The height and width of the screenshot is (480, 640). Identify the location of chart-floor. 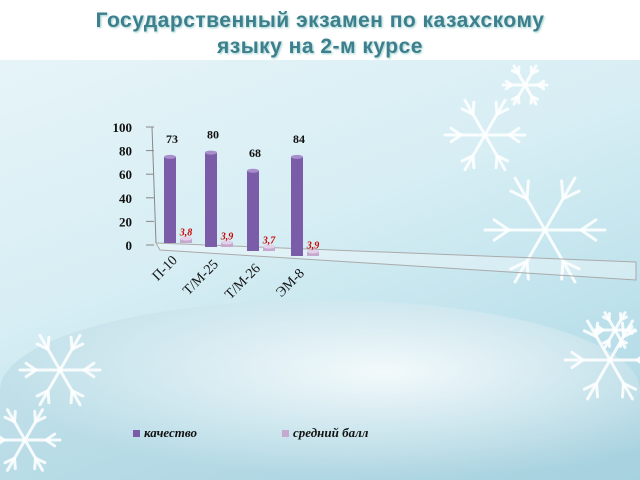
(396, 261).